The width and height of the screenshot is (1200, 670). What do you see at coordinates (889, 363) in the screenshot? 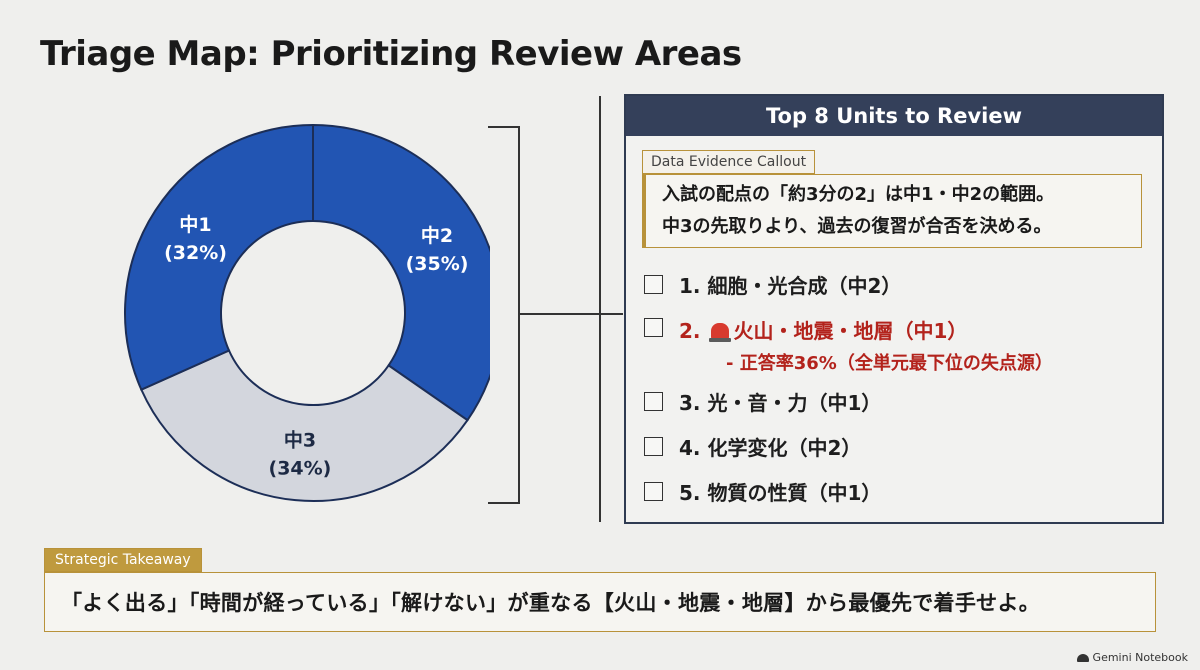
I see `unit-note: - 正答率36%（全単元最下位の失点源）` at bounding box center [889, 363].